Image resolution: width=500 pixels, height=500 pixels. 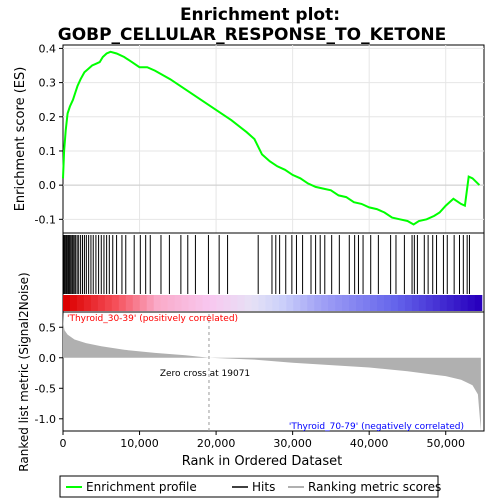 What do you see at coordinates (292, 443) in the screenshot?
I see `x-tick-label: 30,000` at bounding box center [292, 443].